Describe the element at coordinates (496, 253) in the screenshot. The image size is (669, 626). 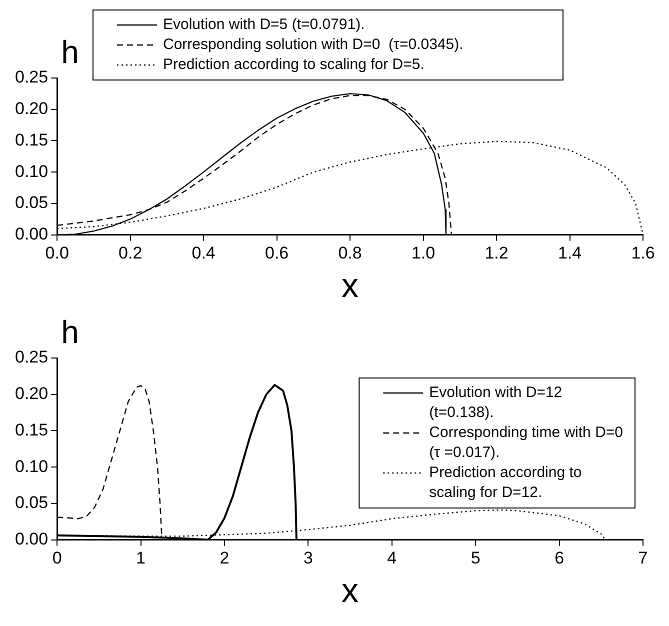
I see `x-tick-label: 1.2` at that location.